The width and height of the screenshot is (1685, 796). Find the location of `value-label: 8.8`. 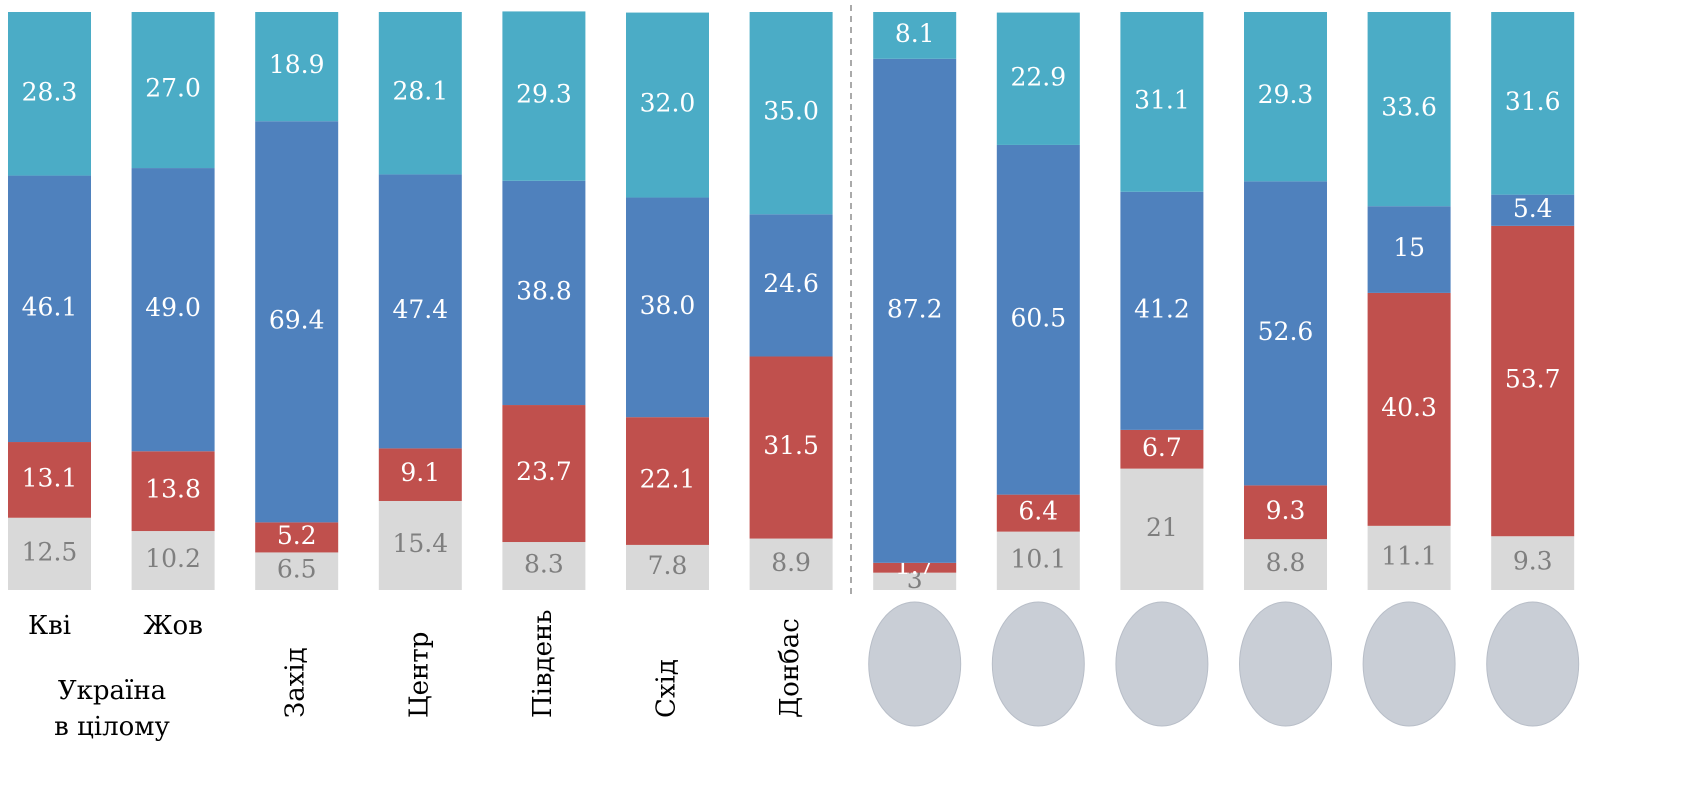

value-label: 8.8 is located at coordinates (1286, 562).